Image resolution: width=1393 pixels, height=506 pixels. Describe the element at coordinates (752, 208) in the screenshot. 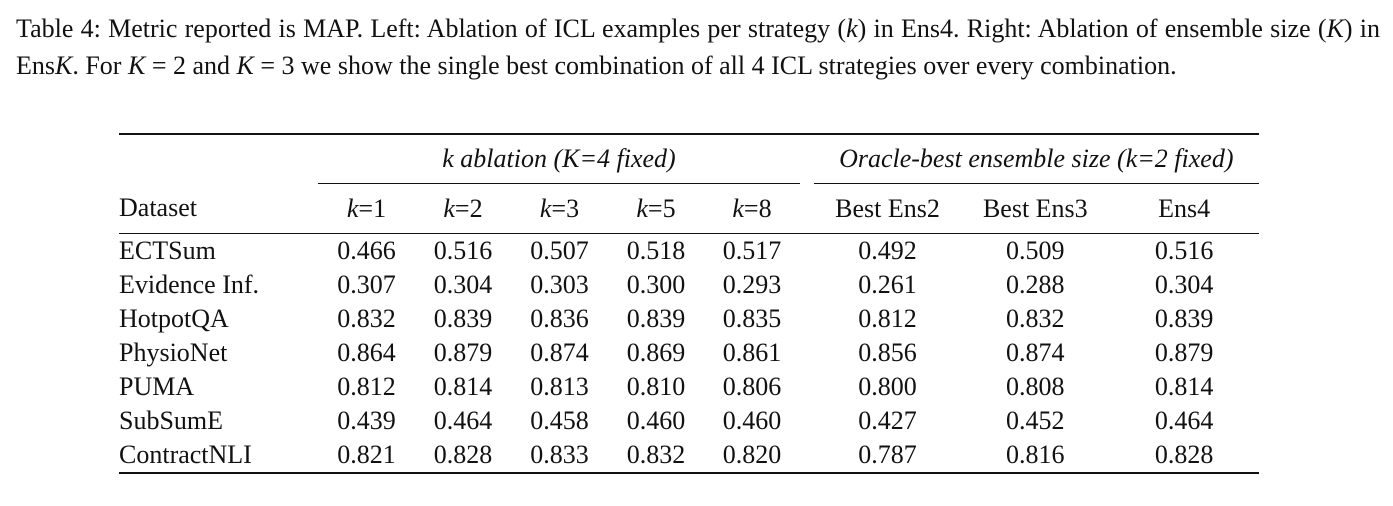

I see `column-header: k=8` at that location.